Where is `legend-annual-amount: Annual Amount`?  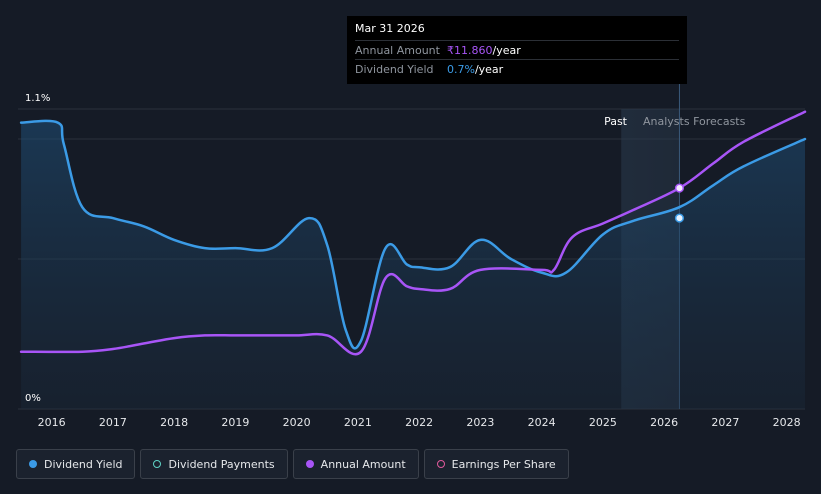
legend-annual-amount: Annual Amount is located at coordinates (355, 464).